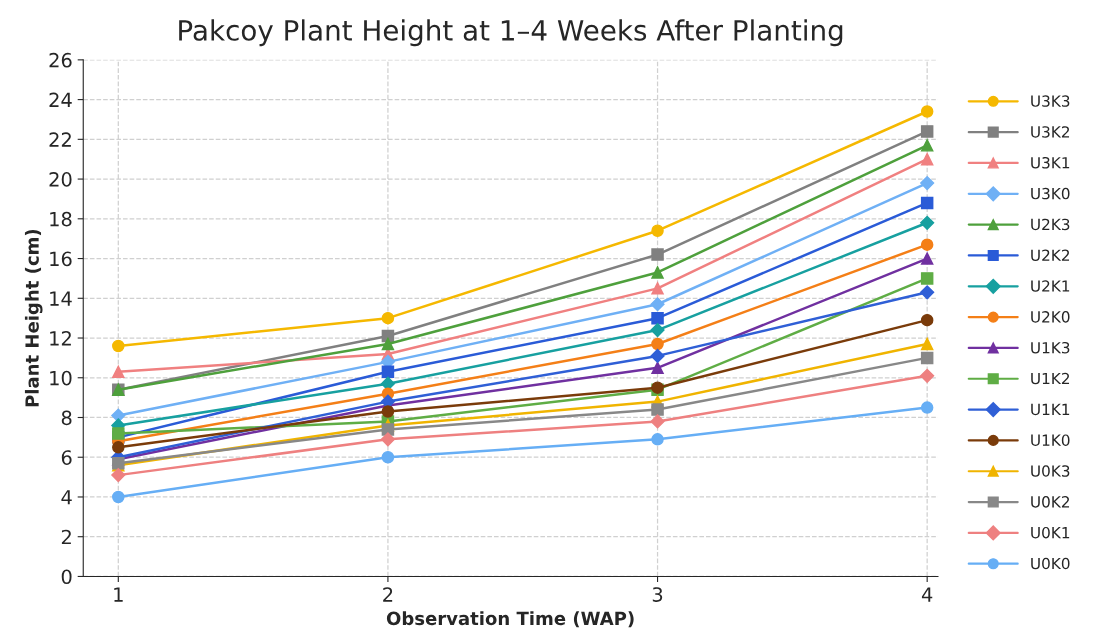  I want to click on legend-label: U1K0, so click(1050, 440).